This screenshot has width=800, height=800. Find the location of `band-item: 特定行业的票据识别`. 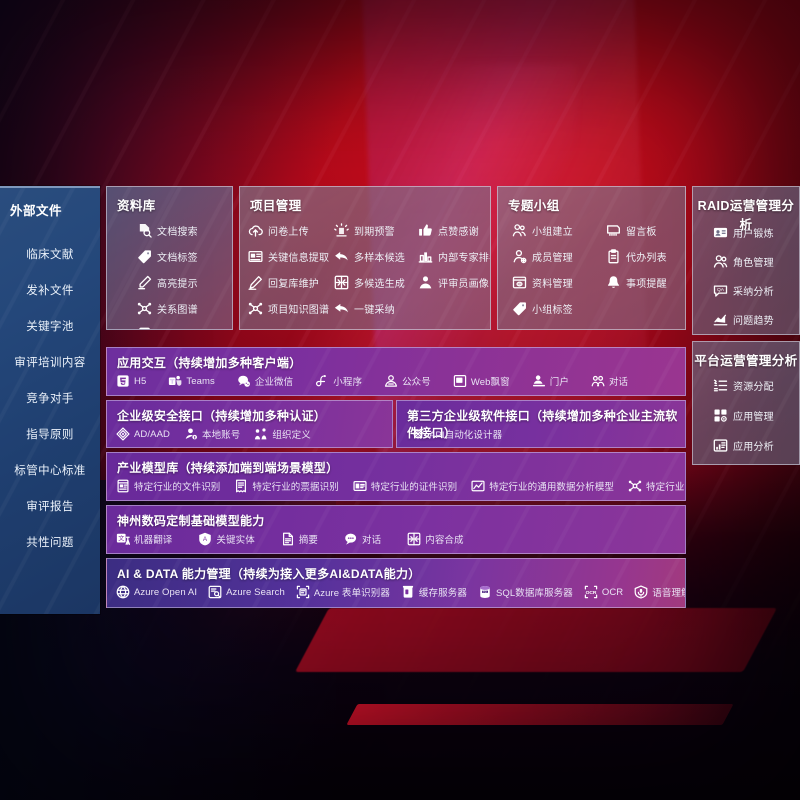

band-item: 特定行业的票据识别 is located at coordinates (286, 486).